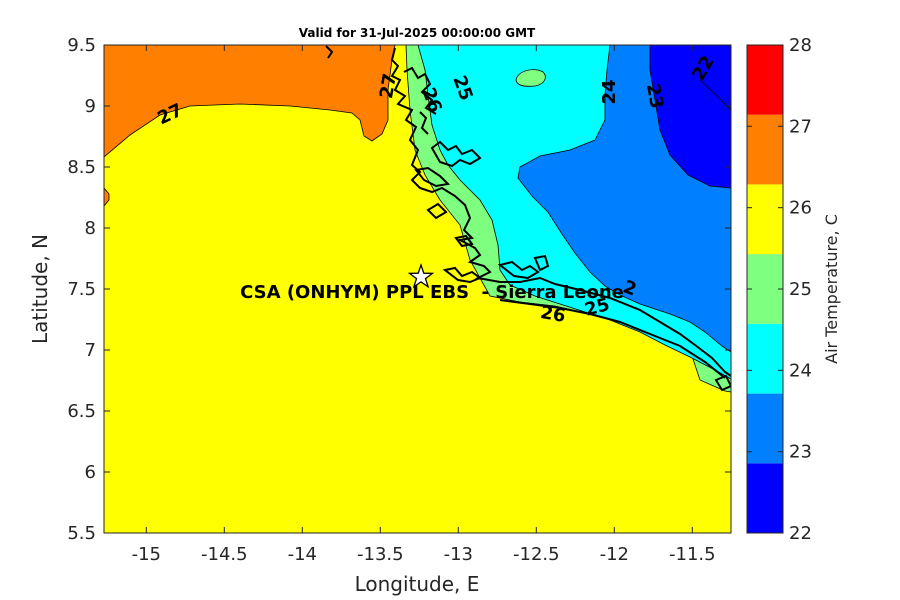  What do you see at coordinates (146, 554) in the screenshot?
I see `x-tick-label: -15` at bounding box center [146, 554].